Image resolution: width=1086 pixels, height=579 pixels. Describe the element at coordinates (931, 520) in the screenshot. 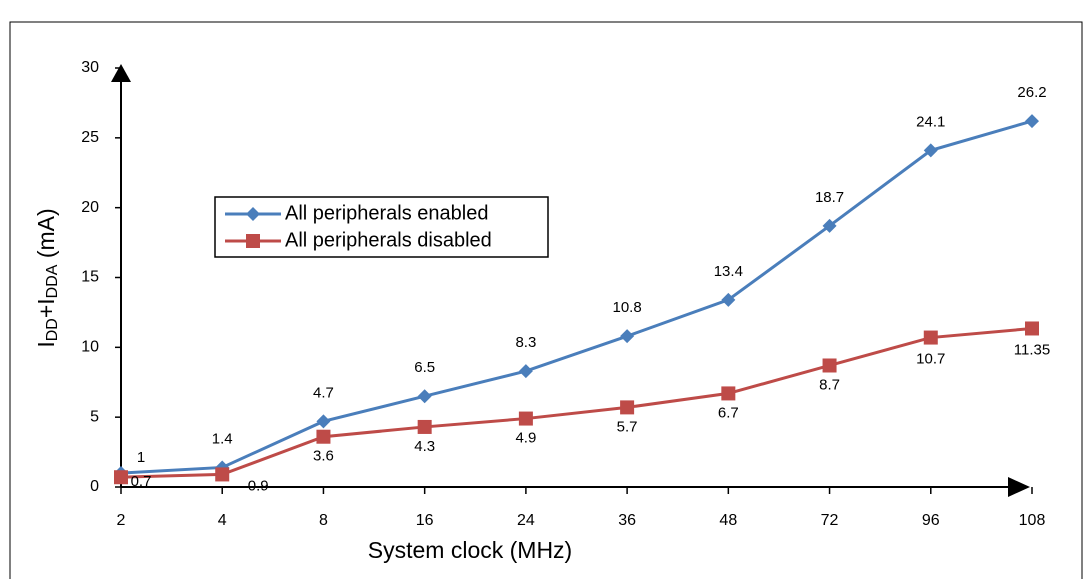

I see `x-tick-label: 96` at that location.